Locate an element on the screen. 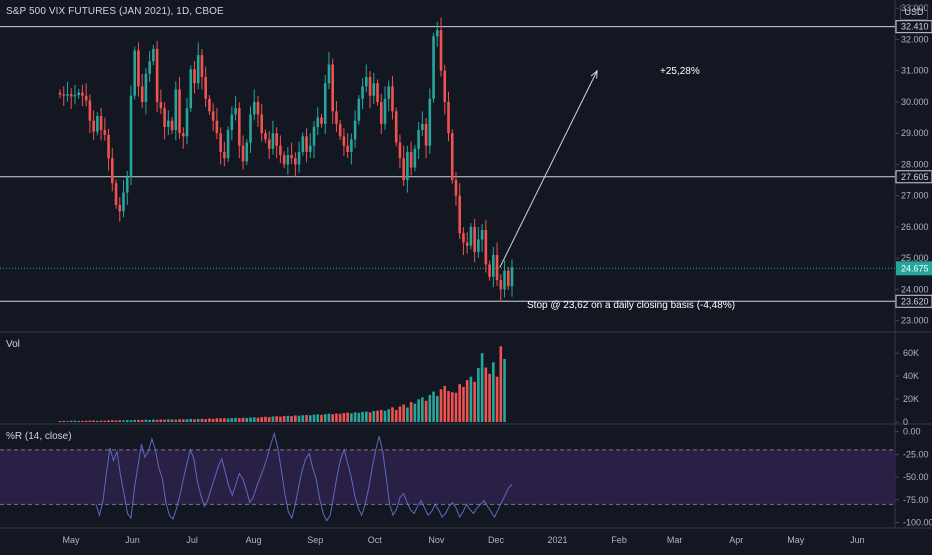 This screenshot has width=932, height=555. time-tick-label: Oct is located at coordinates (375, 540).